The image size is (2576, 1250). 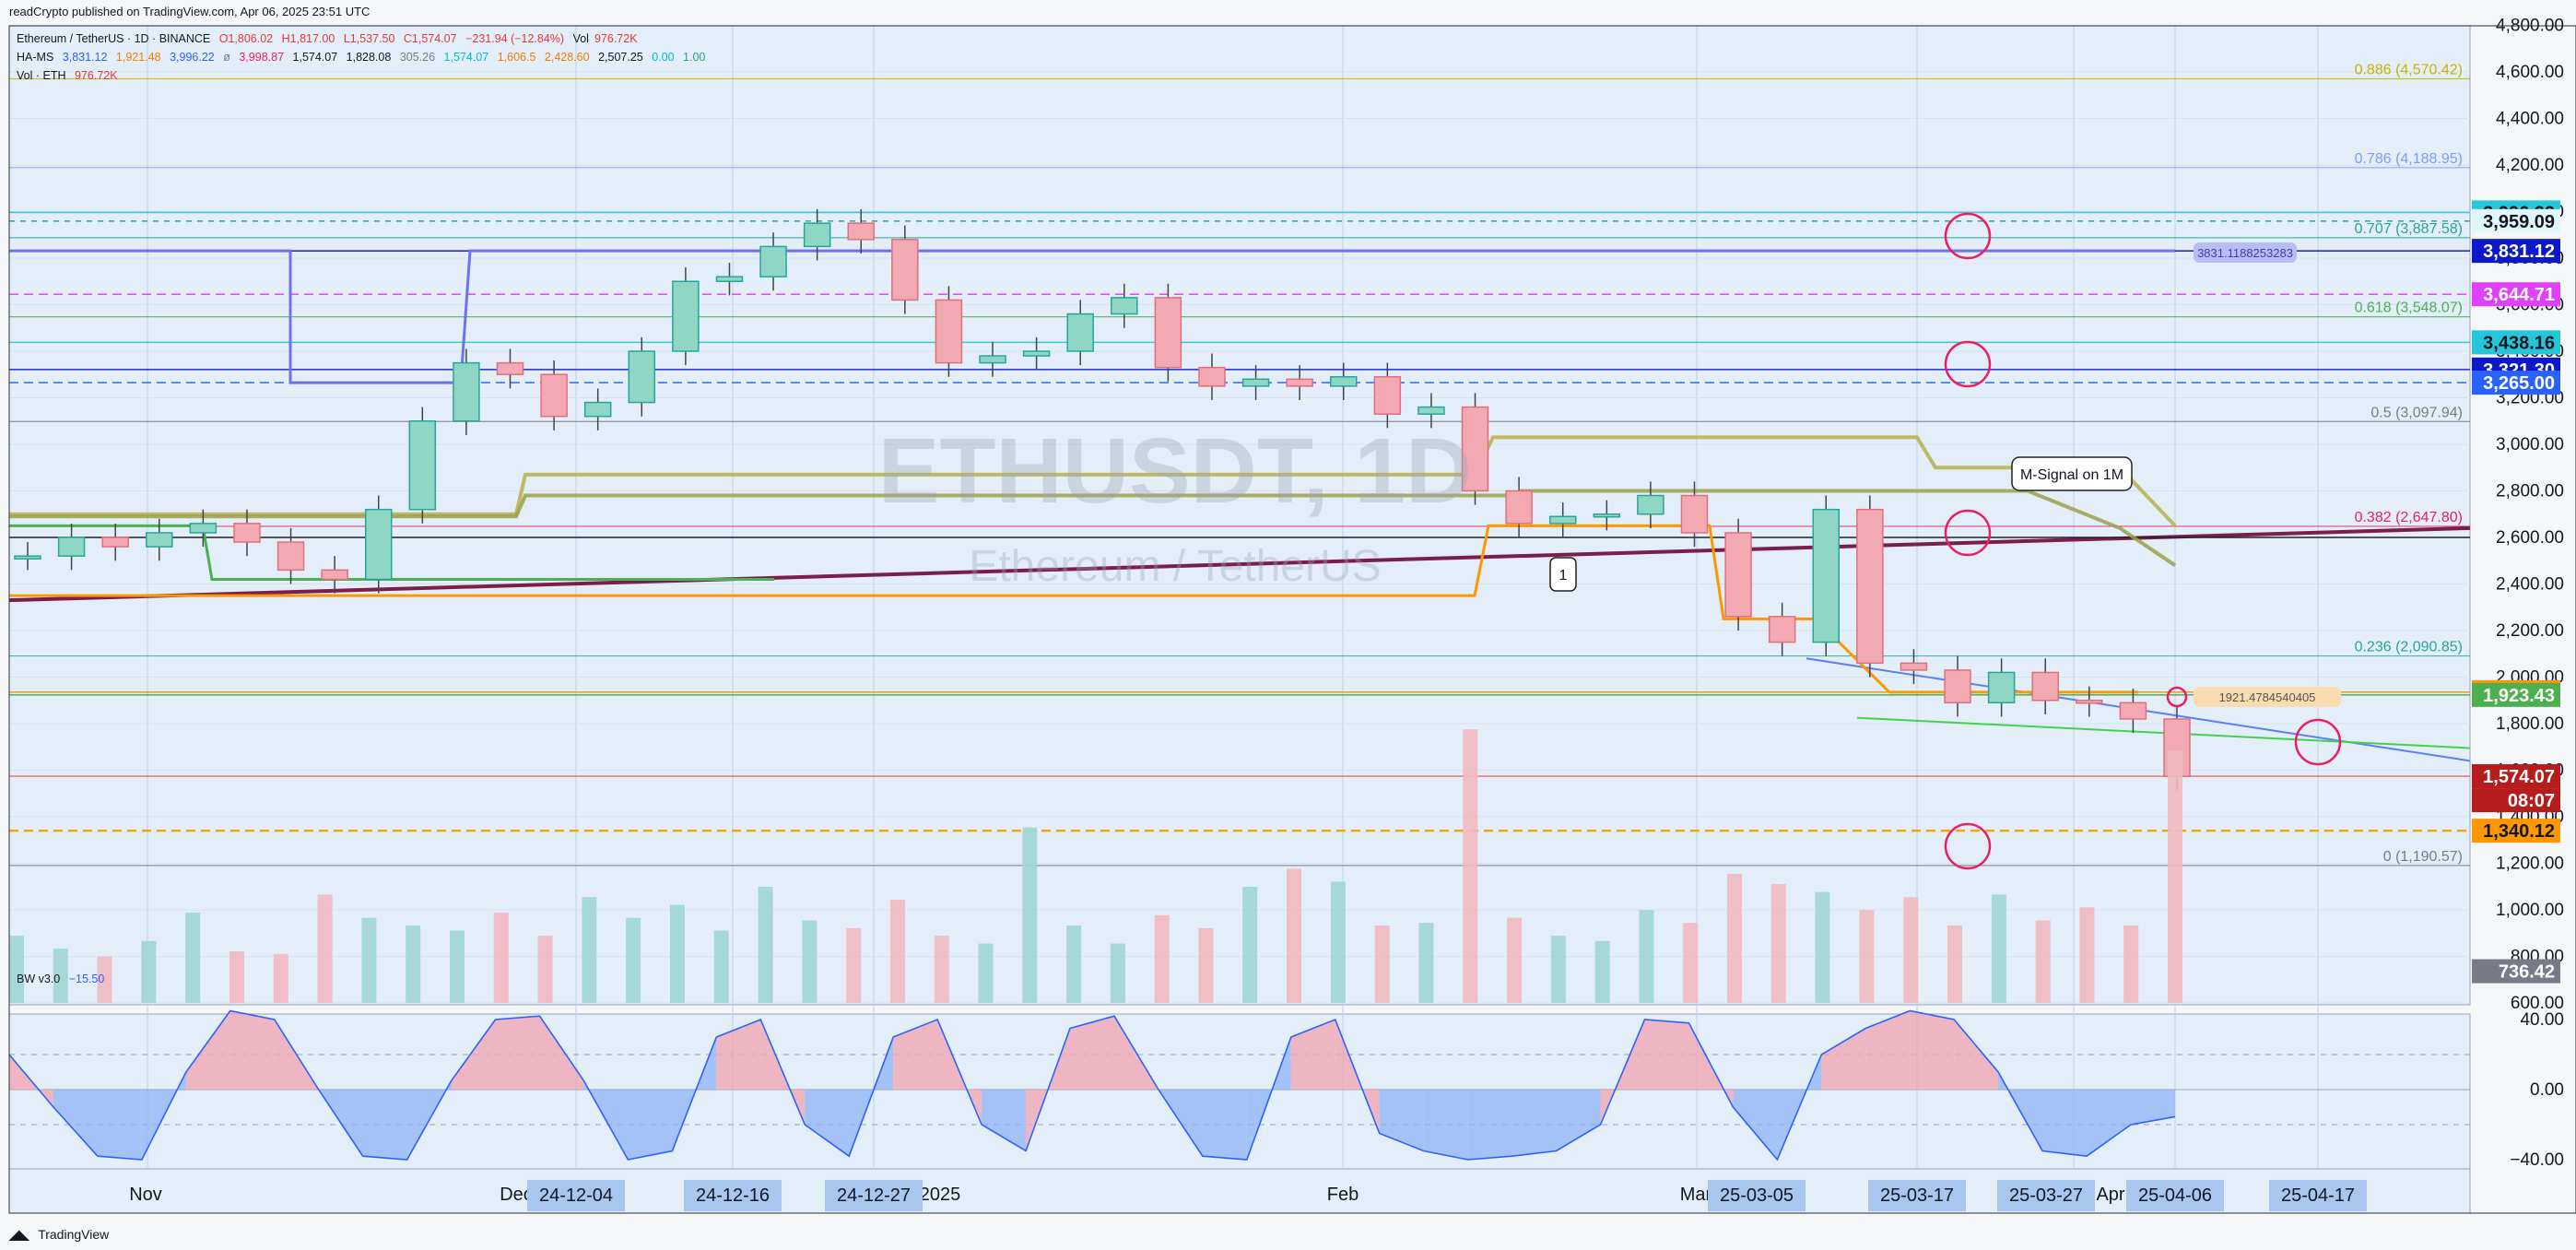 What do you see at coordinates (580, 38) in the screenshot?
I see `legend-vol-label: Vol` at bounding box center [580, 38].